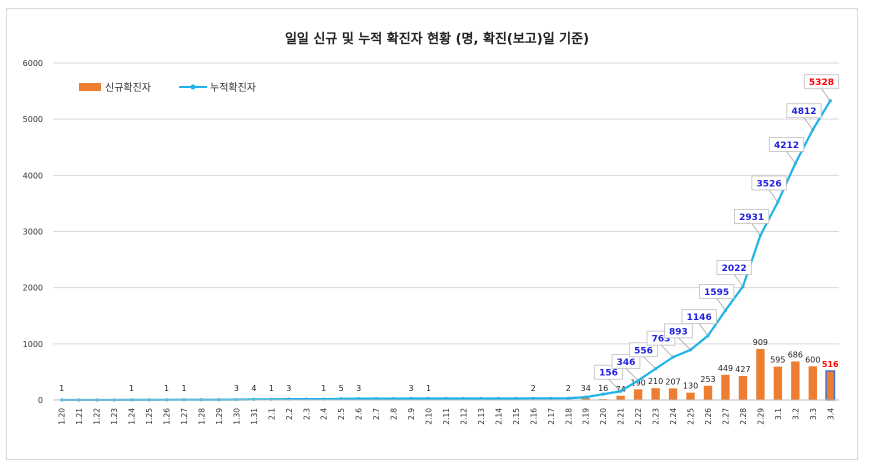  What do you see at coordinates (233, 88) in the screenshot?
I see `legend-line-label: 누적확진자` at bounding box center [233, 88].